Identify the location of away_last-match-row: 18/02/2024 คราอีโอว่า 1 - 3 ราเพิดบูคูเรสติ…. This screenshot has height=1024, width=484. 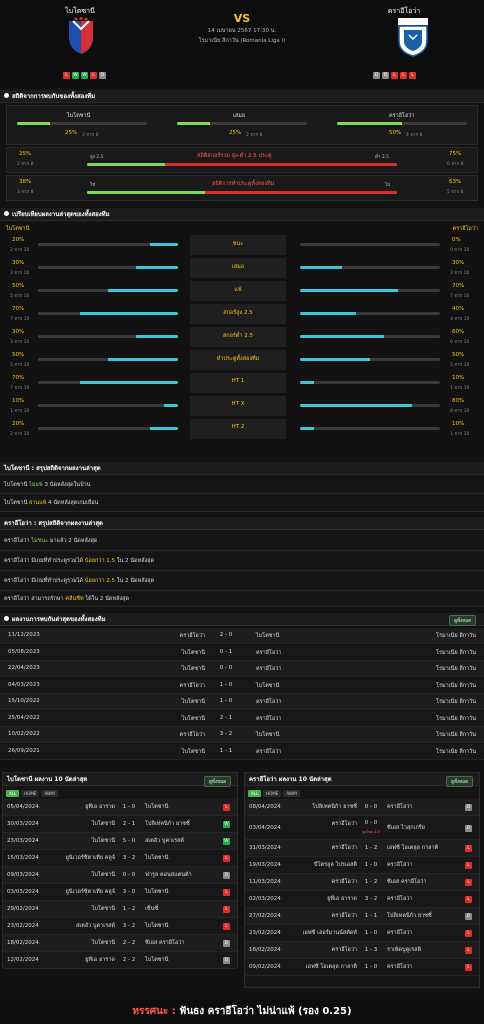
(362, 950).